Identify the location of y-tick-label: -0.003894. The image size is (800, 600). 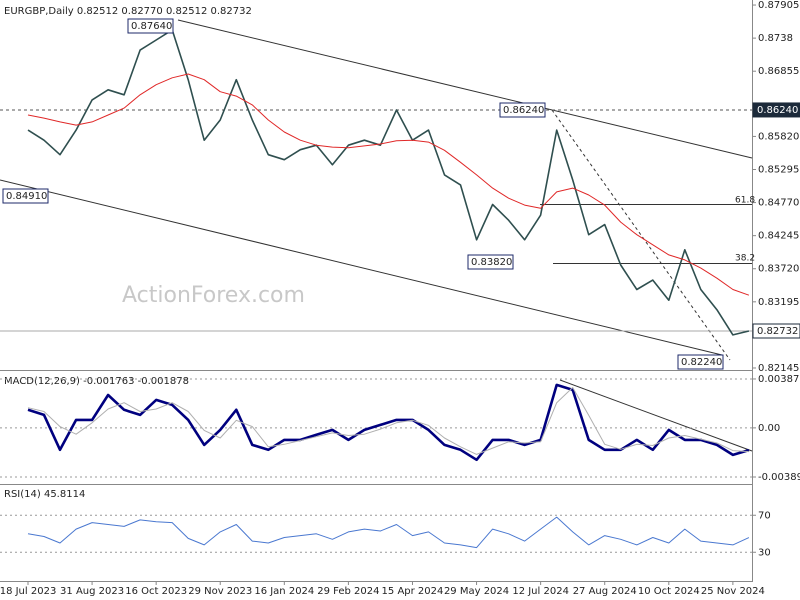
(779, 477).